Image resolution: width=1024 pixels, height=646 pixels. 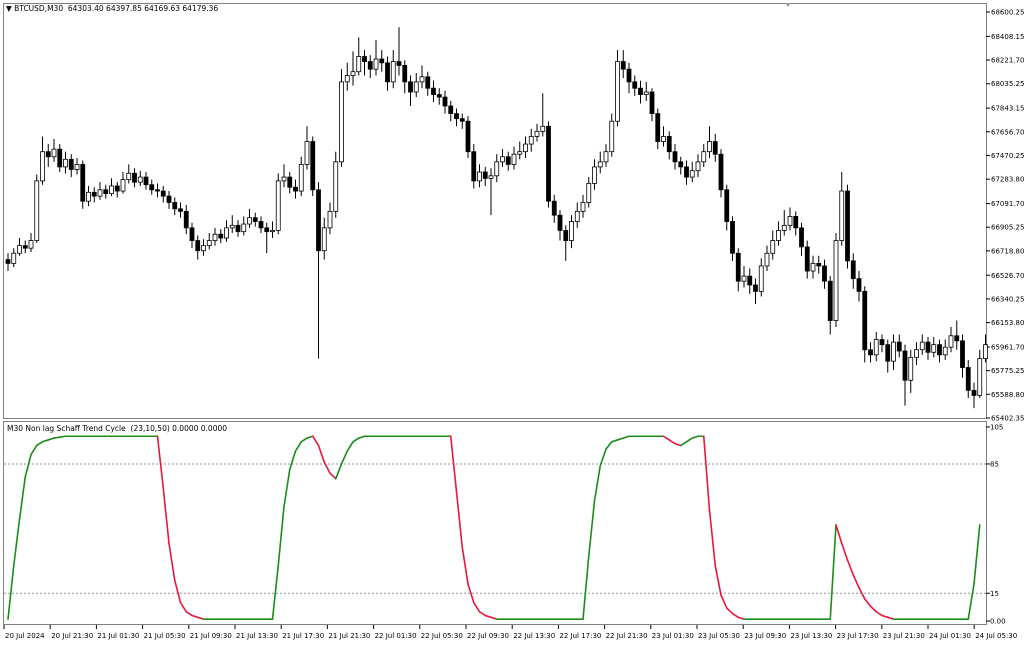 What do you see at coordinates (39, 8) in the screenshot?
I see `symbol-label: BTCUSD,M30` at bounding box center [39, 8].